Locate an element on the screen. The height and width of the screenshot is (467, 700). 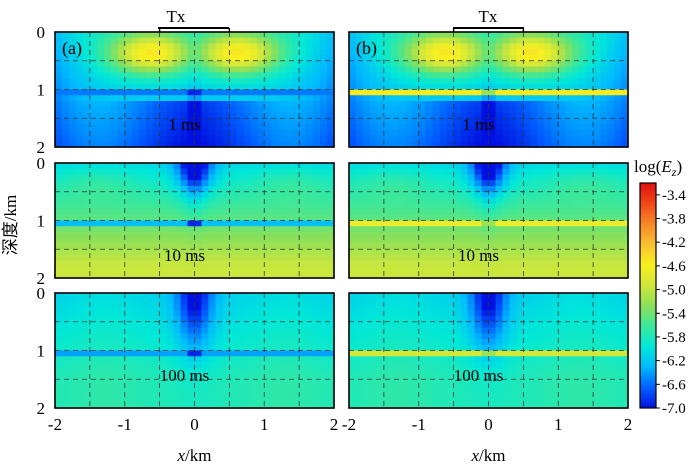
colorbar-tick-label: -7.0 is located at coordinates (674, 409).